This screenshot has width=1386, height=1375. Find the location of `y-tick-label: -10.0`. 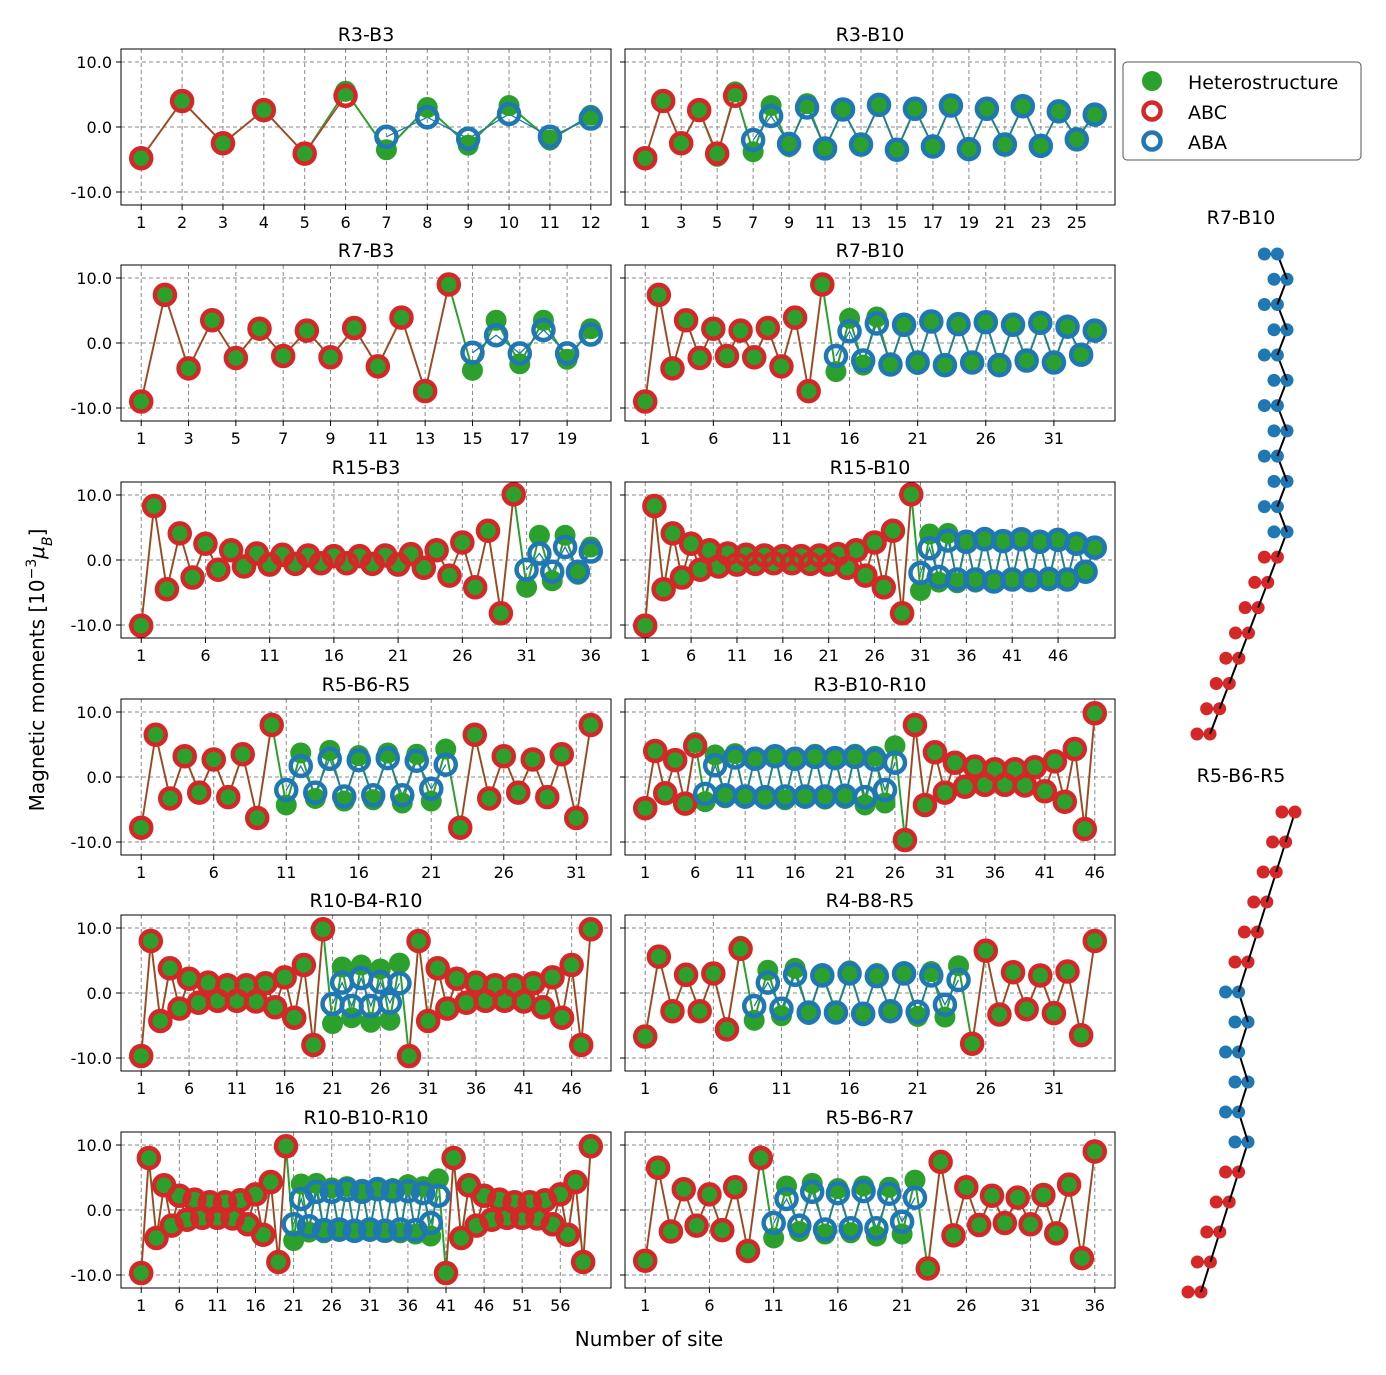

y-tick-label: -10.0 is located at coordinates (91, 192).